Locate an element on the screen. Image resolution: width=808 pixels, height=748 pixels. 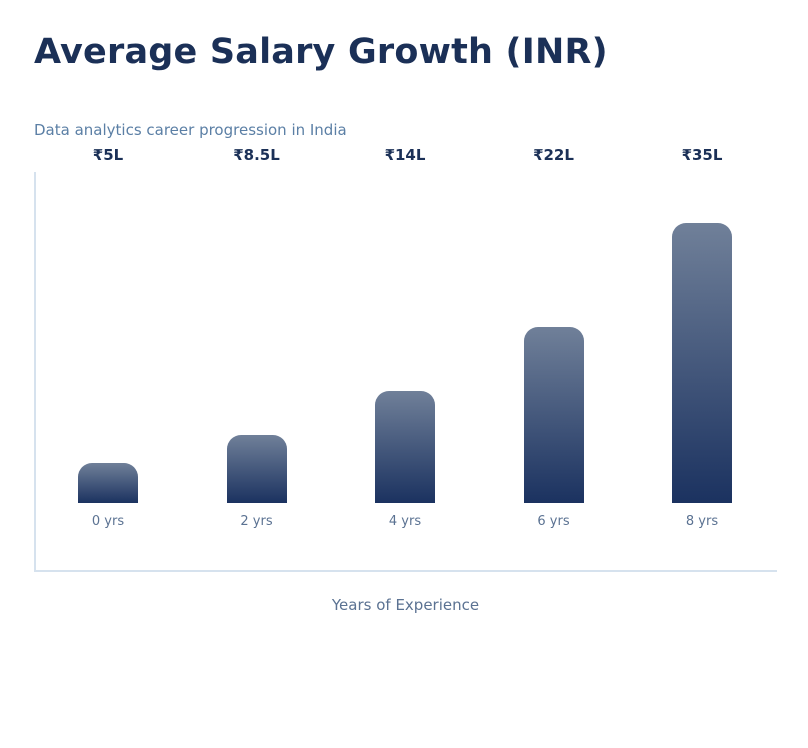
value-label: ₹14L is located at coordinates (405, 155).